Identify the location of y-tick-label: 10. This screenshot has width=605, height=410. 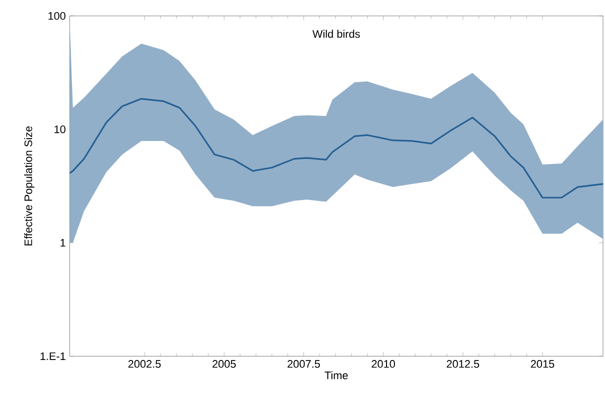
(60, 130).